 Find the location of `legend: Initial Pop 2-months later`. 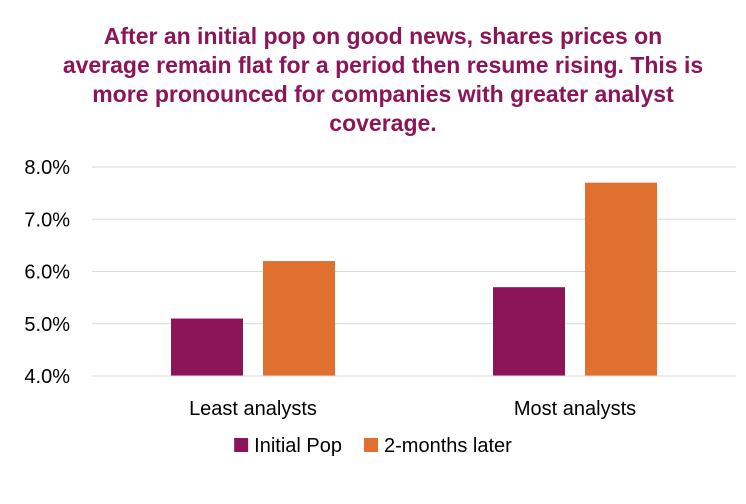

legend: Initial Pop 2-months later is located at coordinates (373, 446).